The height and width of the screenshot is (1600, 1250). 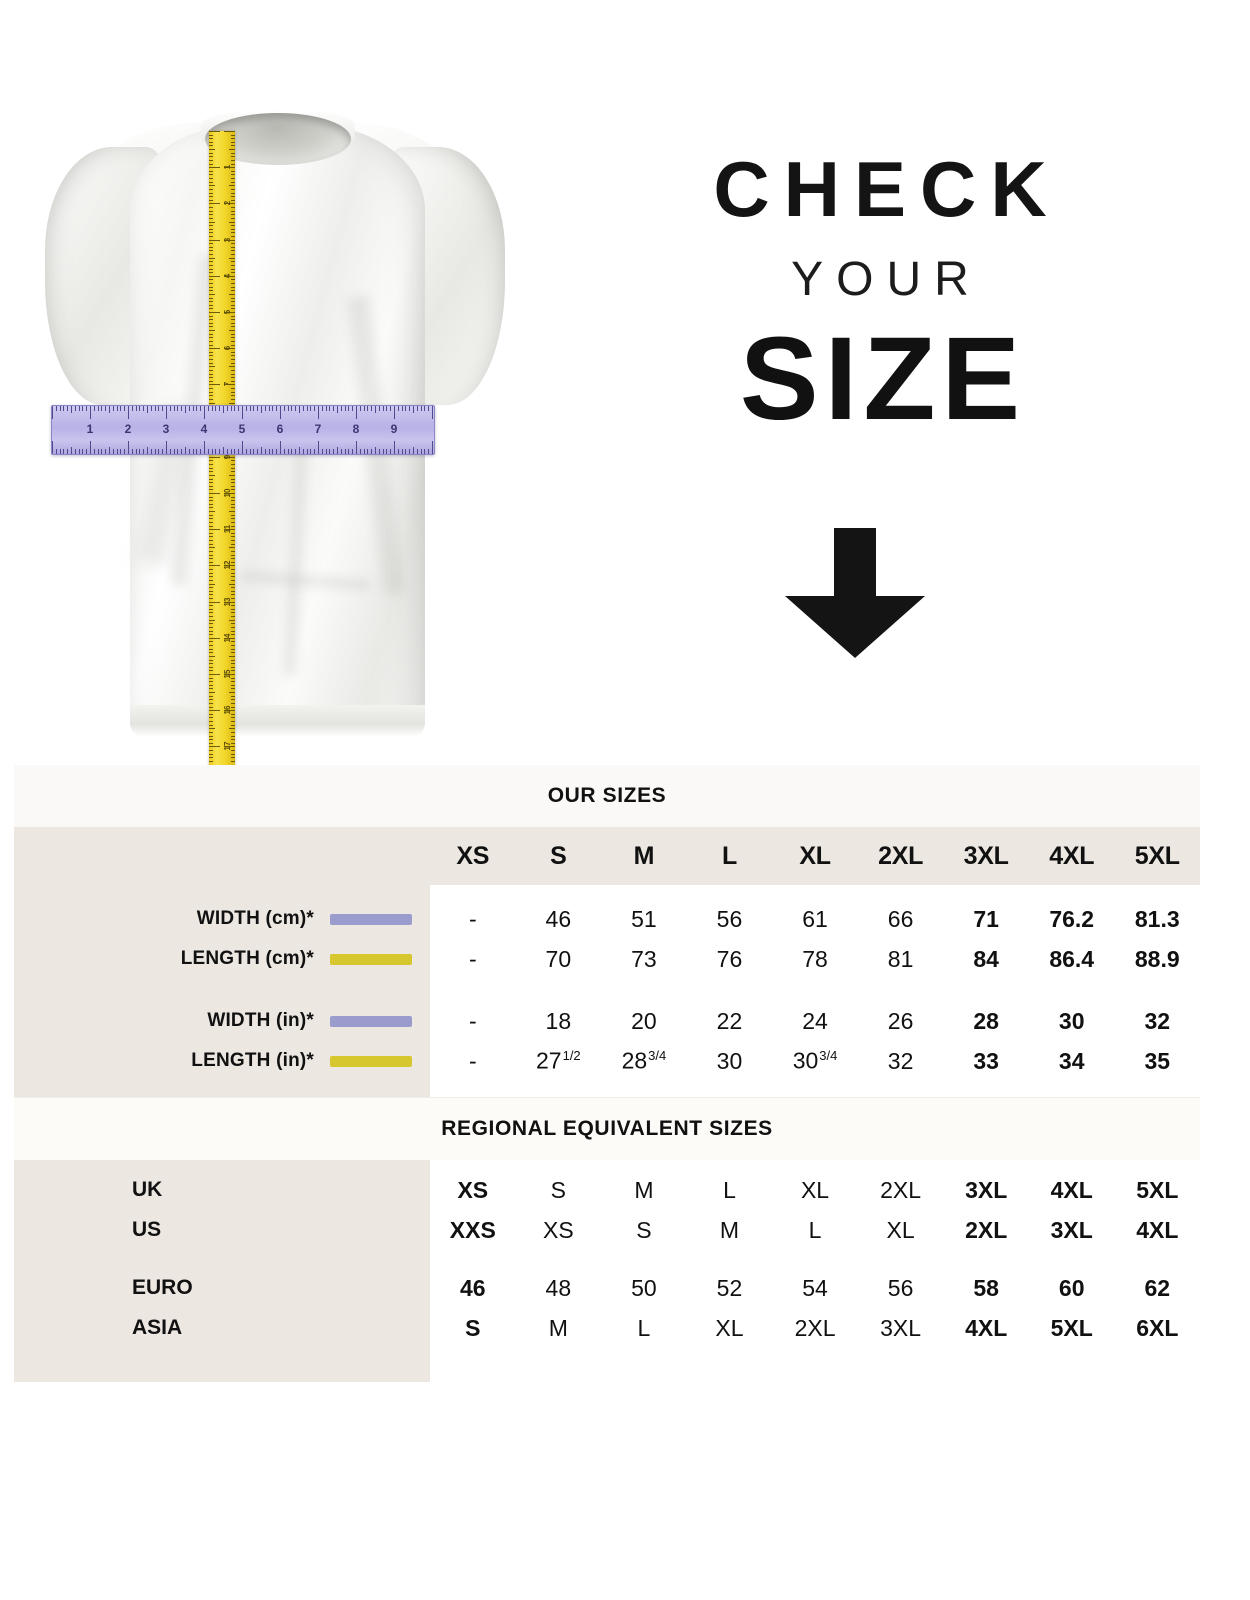 I want to click on row-values: XS S M L XL 2XL 3XL 4XL 5XL, so click(x=815, y=1190).